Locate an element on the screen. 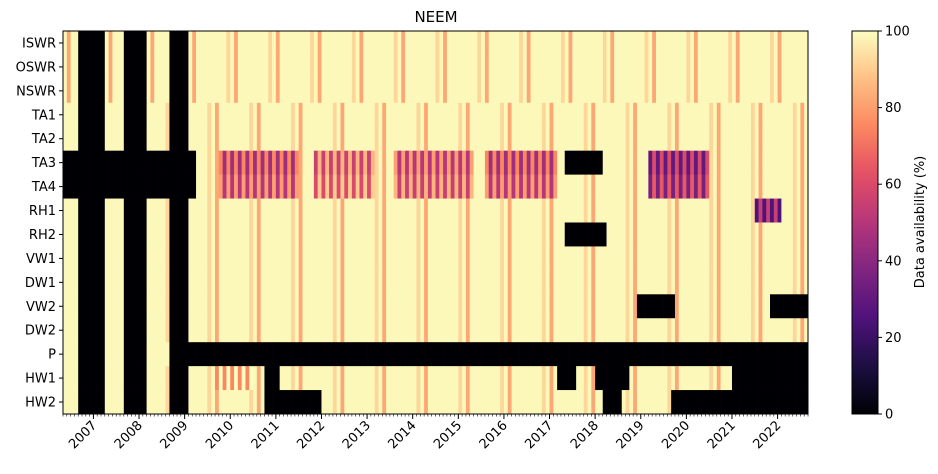 The width and height of the screenshot is (938, 474). x-tick-label: 2008 is located at coordinates (129, 435).